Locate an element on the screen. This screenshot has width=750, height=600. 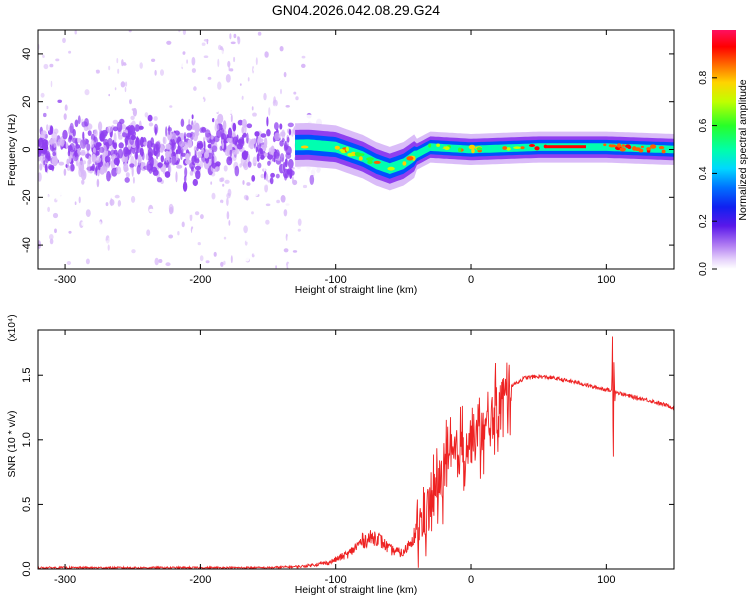
snr-y-exponent: (x10⁴) is located at coordinates (12, 327).